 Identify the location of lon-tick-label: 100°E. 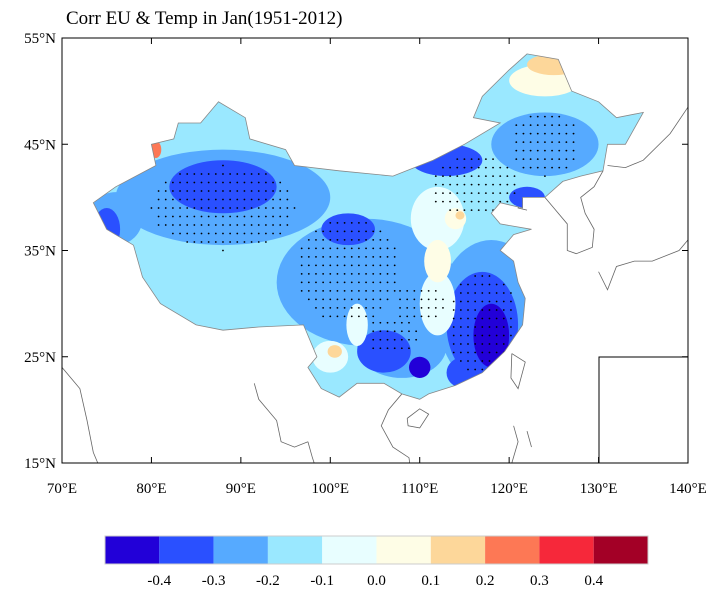
(330, 489).